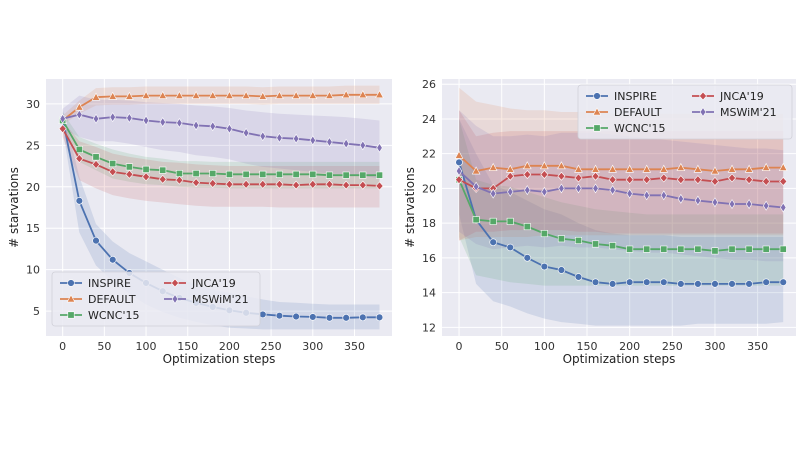 Image resolution: width=800 pixels, height=450 pixels. I want to click on y-tick-label: 24, so click(429, 119).